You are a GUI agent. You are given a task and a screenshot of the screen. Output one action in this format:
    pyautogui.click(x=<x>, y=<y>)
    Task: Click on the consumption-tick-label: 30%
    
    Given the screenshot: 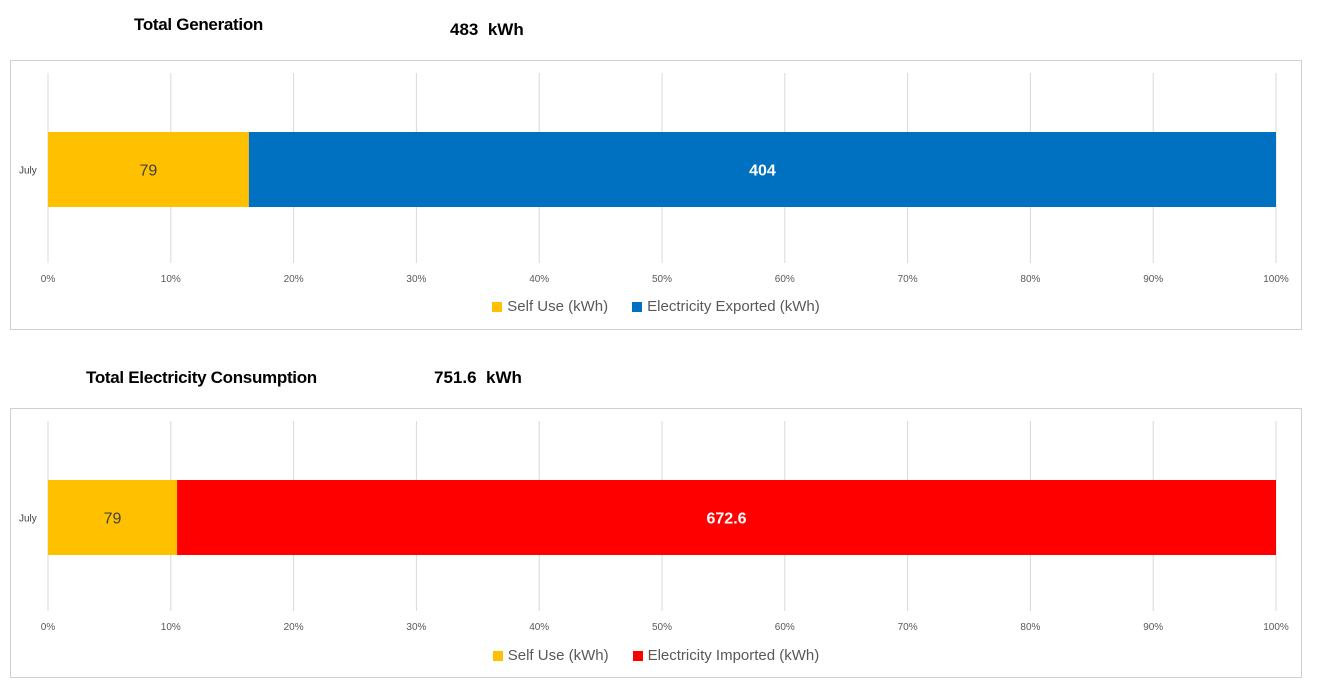 What is the action you would take?
    pyautogui.click(x=416, y=627)
    